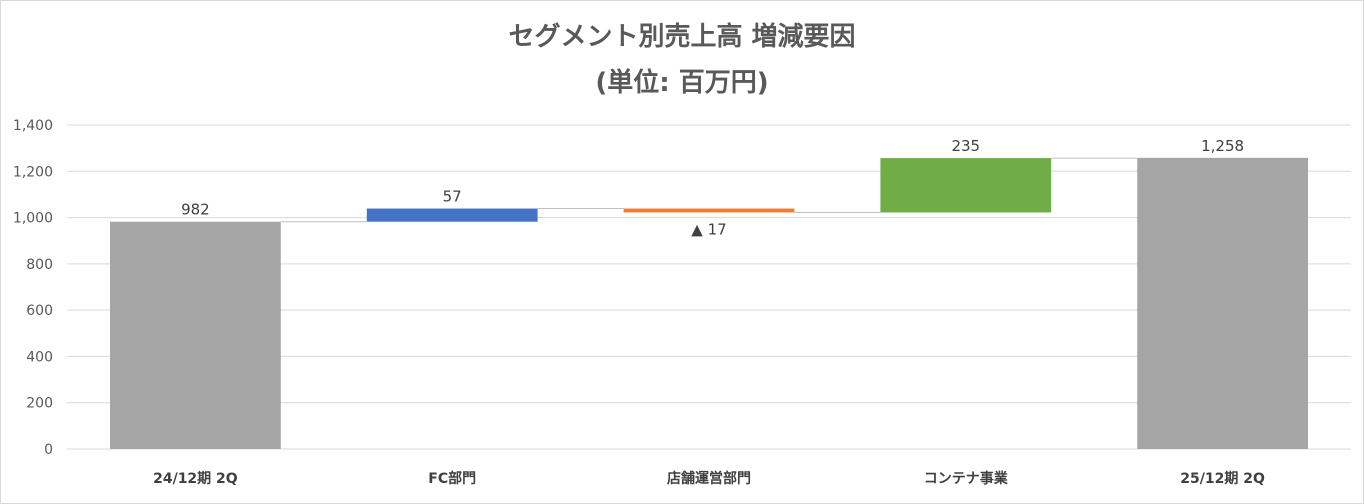 Image resolution: width=1364 pixels, height=504 pixels. What do you see at coordinates (39, 311) in the screenshot?
I see `y-tick-label: 600` at bounding box center [39, 311].